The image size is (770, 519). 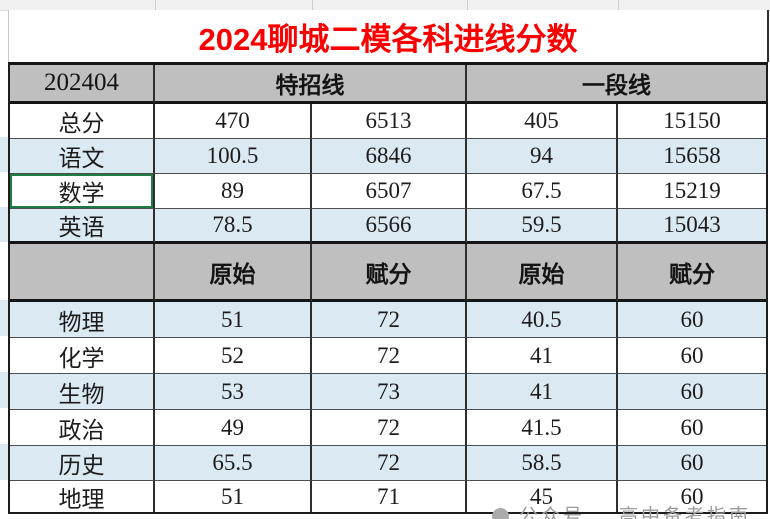 I want to click on cell-value: 58.5, so click(x=542, y=463).